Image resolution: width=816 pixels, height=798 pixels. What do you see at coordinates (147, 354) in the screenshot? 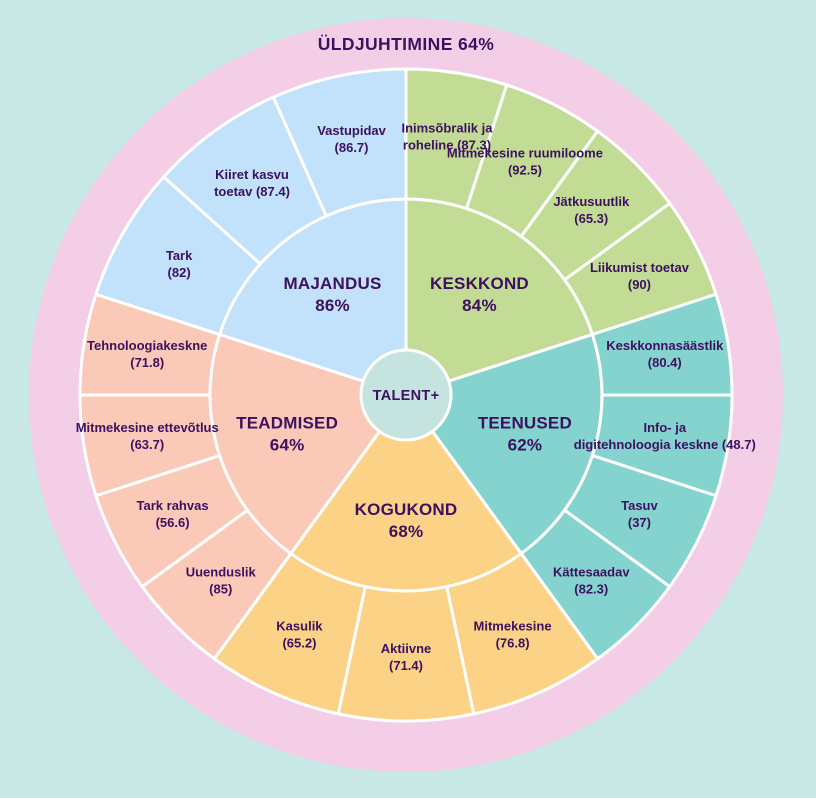
I see `subsegment-label-tehnoloogiakeskne: Tehnoloogiakeskne (71.8)` at bounding box center [147, 354].